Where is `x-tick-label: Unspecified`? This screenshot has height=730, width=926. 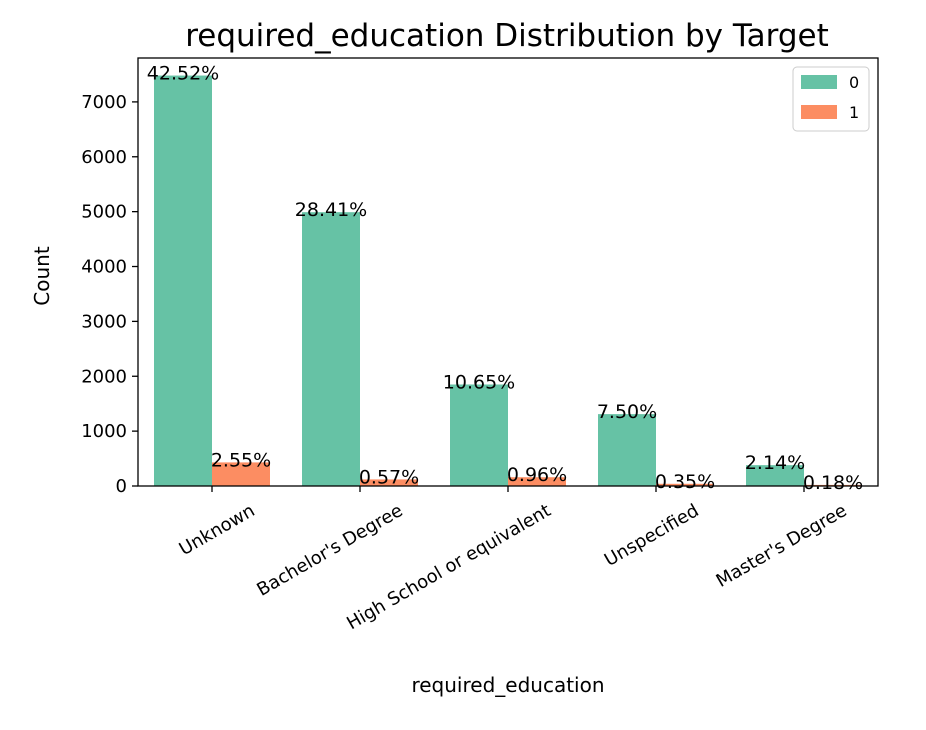 x-tick-label: Unspecified is located at coordinates (652, 535).